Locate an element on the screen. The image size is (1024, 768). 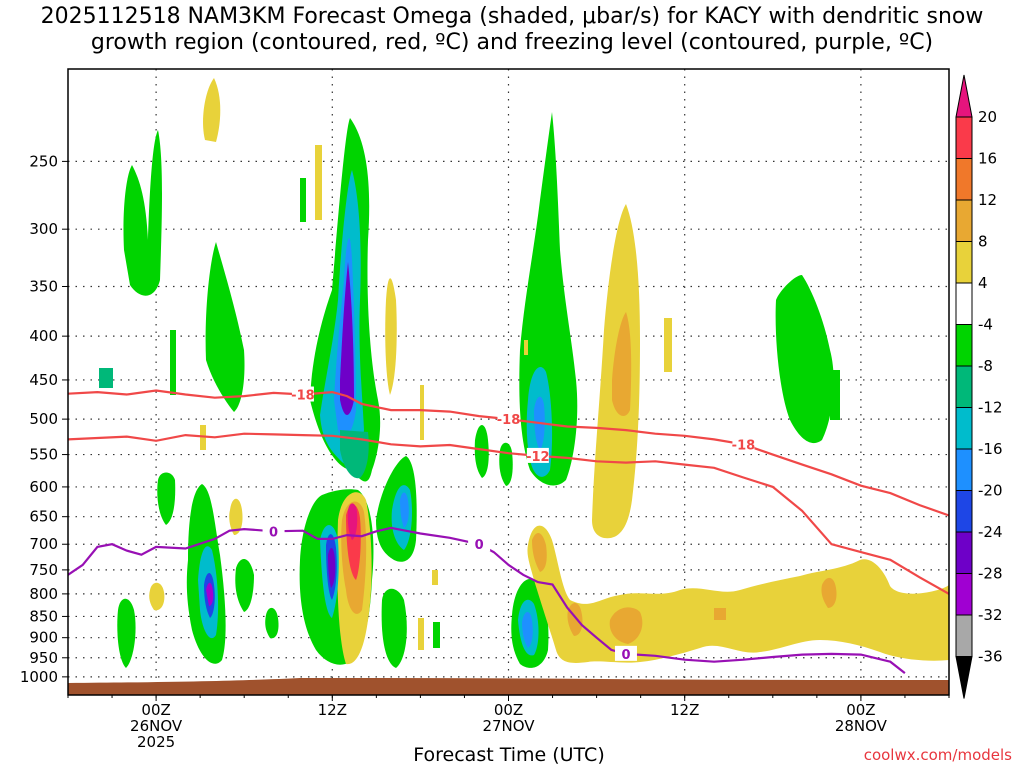
colorbar-label: 4 is located at coordinates (983, 283).